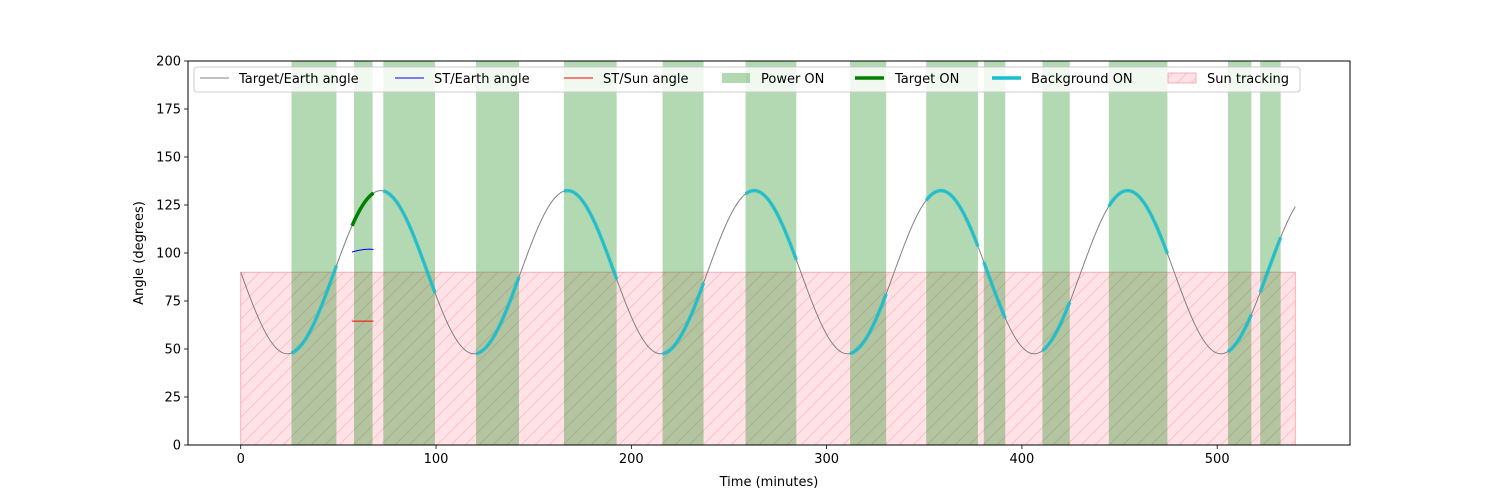 The width and height of the screenshot is (1500, 500). What do you see at coordinates (926, 79) in the screenshot?
I see `legend-label-target-on: Target ON` at bounding box center [926, 79].